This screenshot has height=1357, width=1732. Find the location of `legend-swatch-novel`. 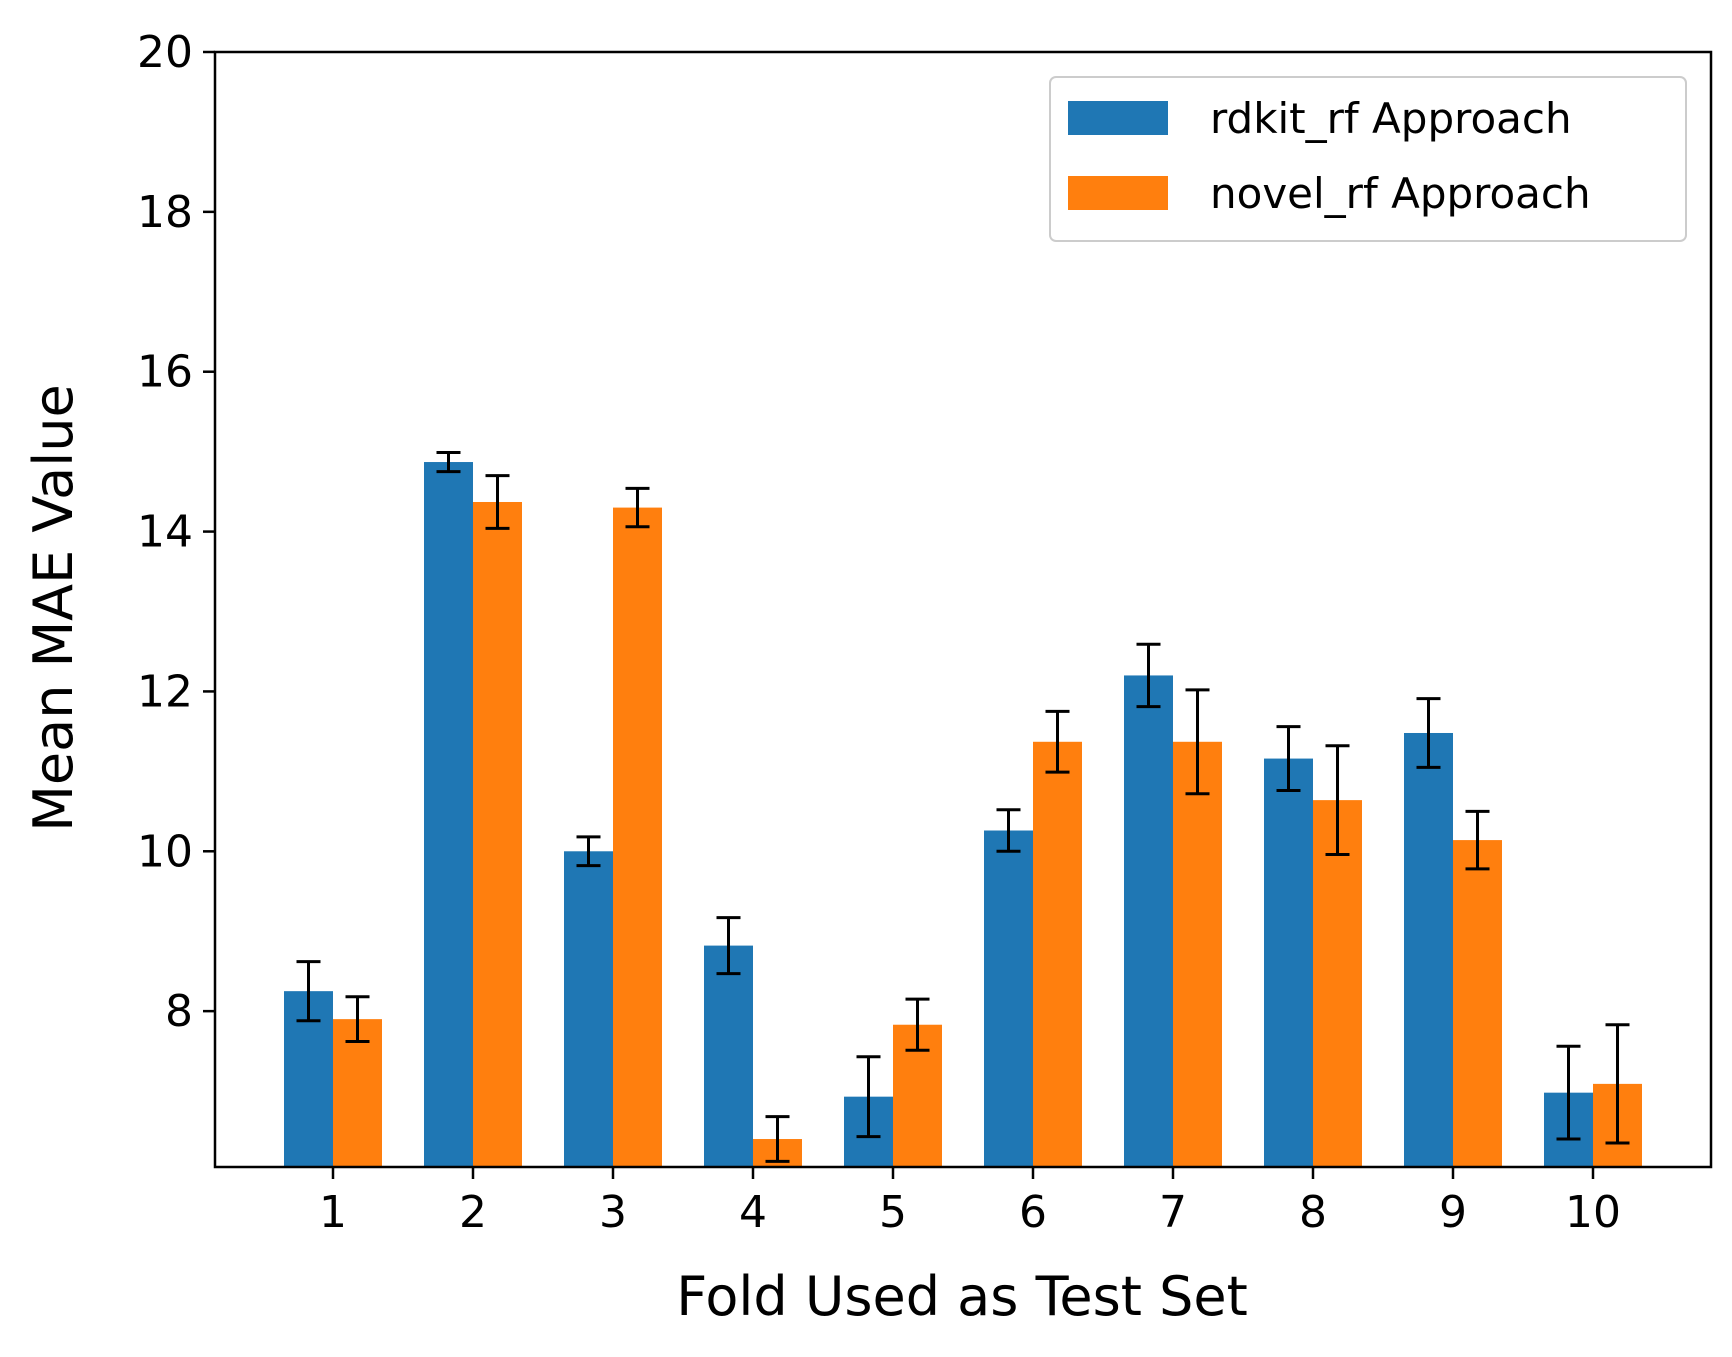

legend-swatch-novel is located at coordinates (1118, 193).